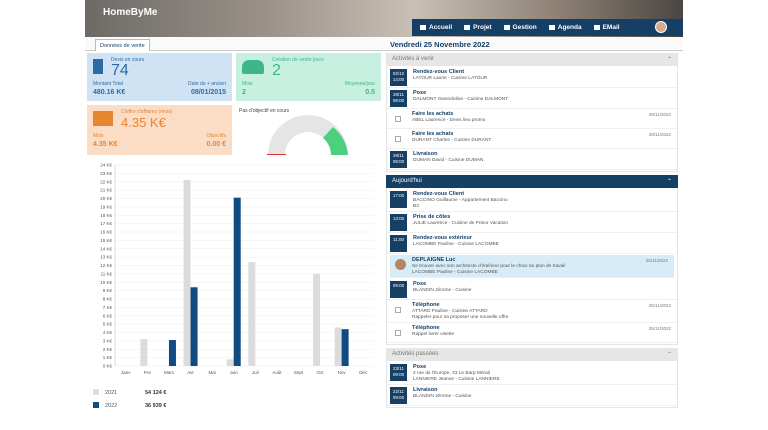 The width and height of the screenshot is (768, 430). I want to click on section-title: Activités à venir, so click(413, 59).